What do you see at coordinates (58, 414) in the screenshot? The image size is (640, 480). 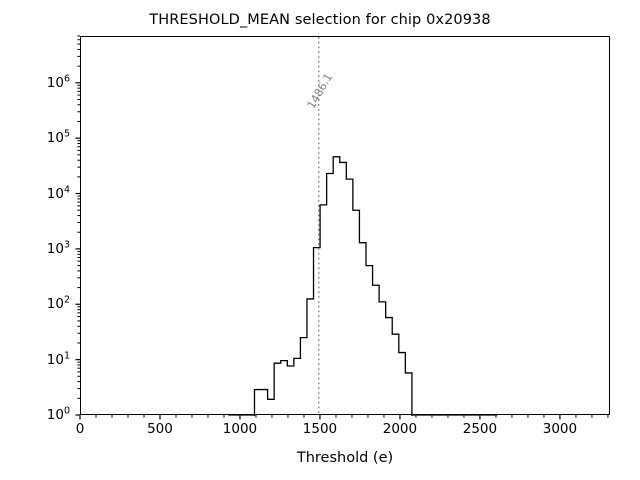 I see `y-tick-label: 10⁰` at bounding box center [58, 414].